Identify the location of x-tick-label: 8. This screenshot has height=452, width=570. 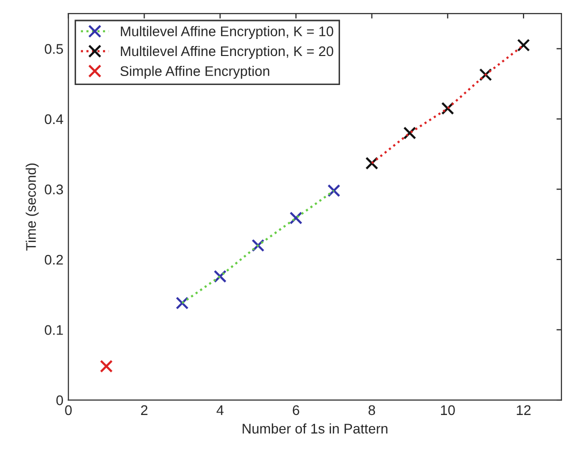
(372, 410).